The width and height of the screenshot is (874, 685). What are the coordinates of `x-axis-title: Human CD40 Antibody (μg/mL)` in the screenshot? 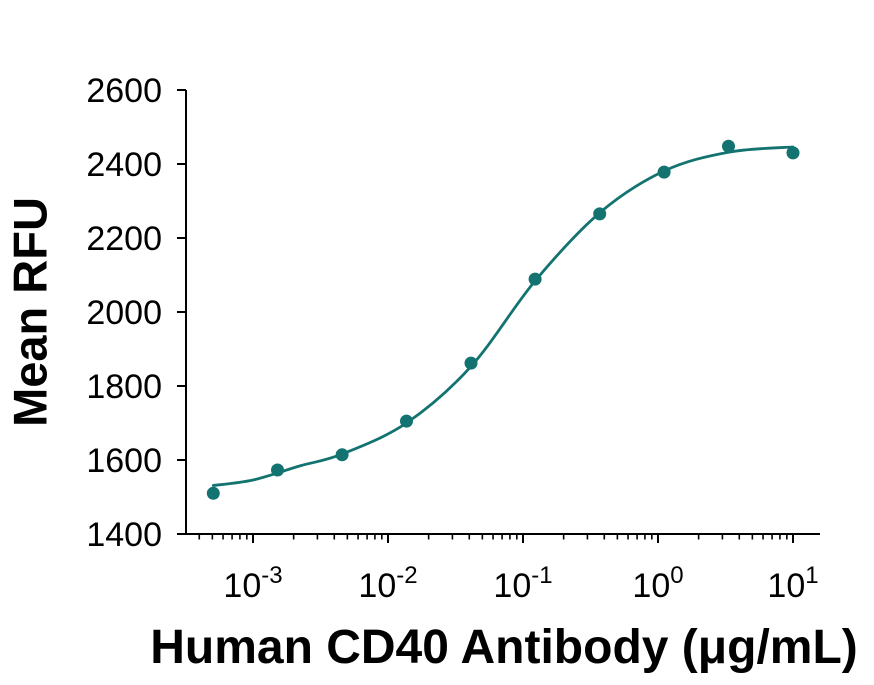 It's located at (504, 647).